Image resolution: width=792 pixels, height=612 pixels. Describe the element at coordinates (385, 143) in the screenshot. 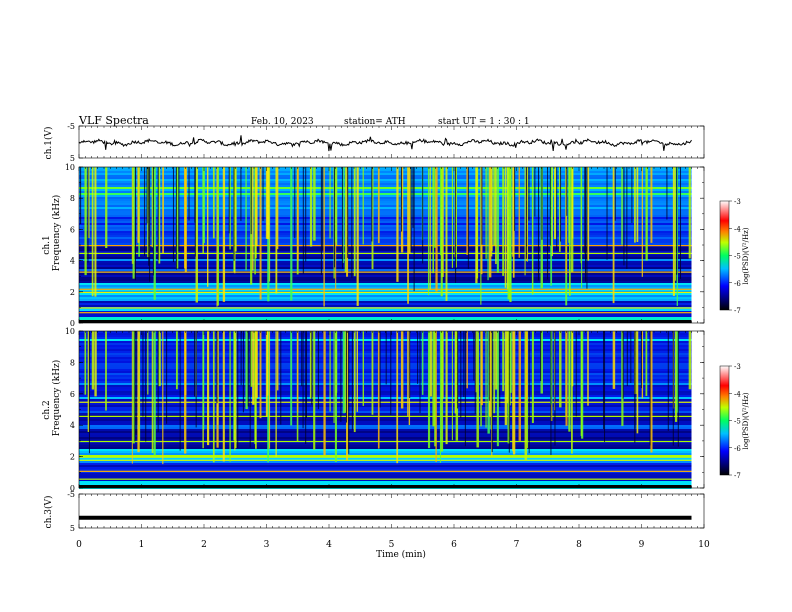

I see `ch1-waveform-line` at that location.